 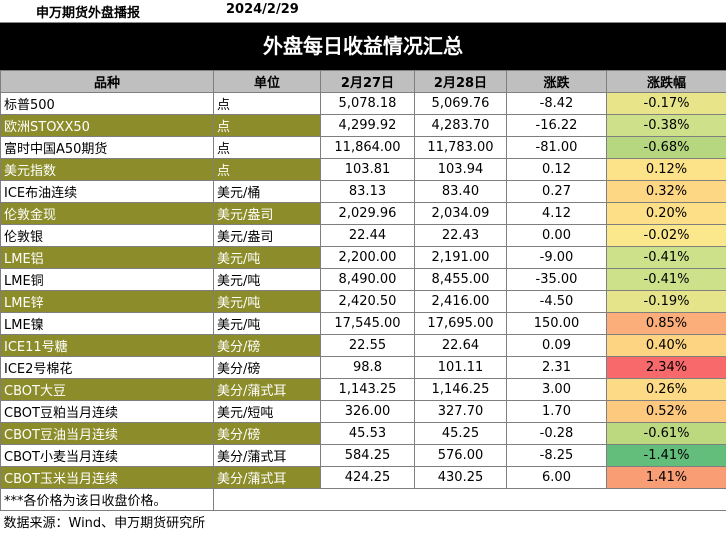 What do you see at coordinates (363, 521) in the screenshot?
I see `data-source: 数据来源：Wind、申万期货研究所` at bounding box center [363, 521].